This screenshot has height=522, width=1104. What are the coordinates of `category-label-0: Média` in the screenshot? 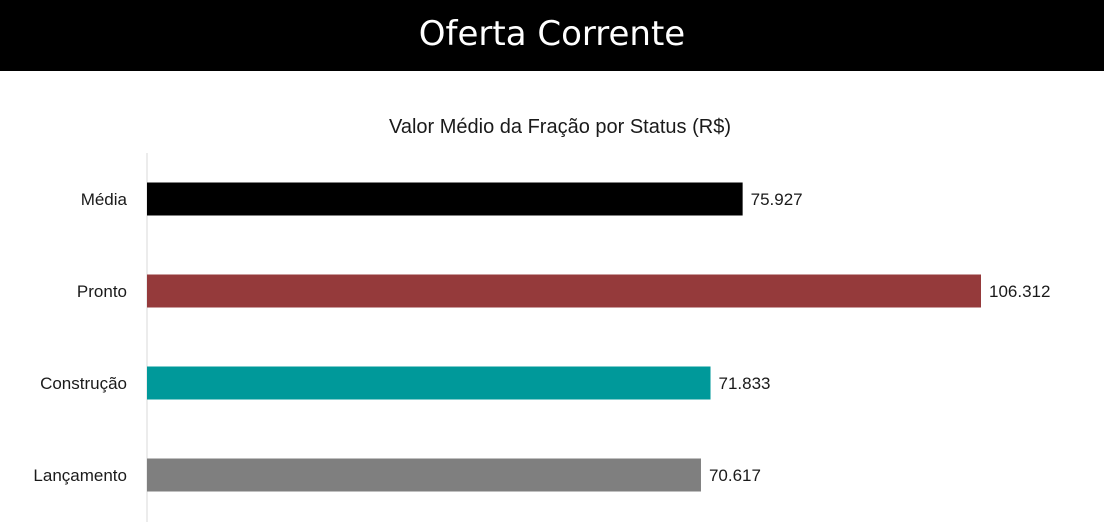 It's located at (104, 199).